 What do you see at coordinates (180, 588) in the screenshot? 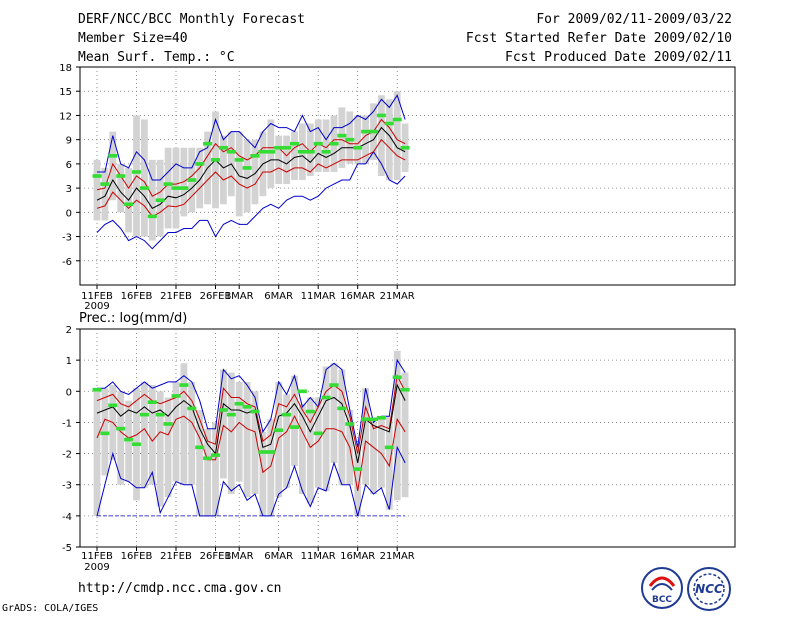
I see `source-url: http://cmdp.ncc.cma.gov.cn` at bounding box center [180, 588].